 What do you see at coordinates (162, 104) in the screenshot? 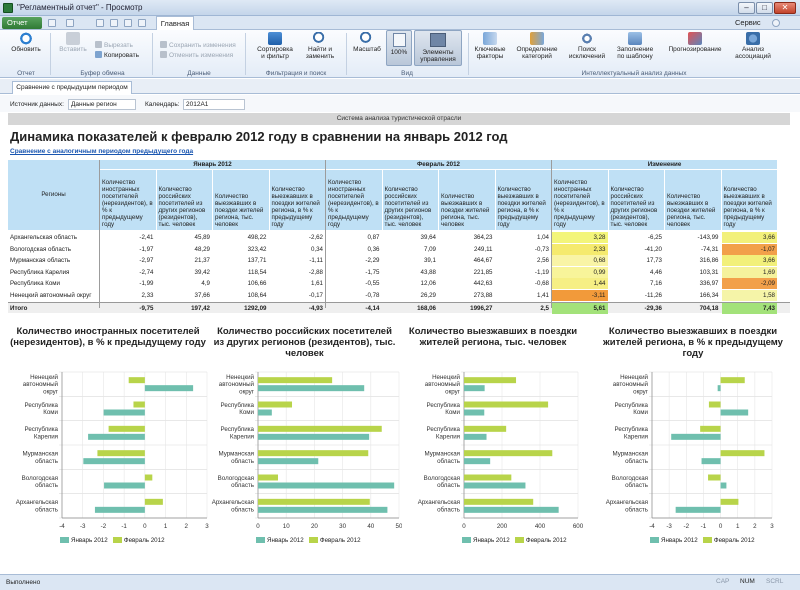
I see `calendar-label: Календарь:` at bounding box center [162, 104].